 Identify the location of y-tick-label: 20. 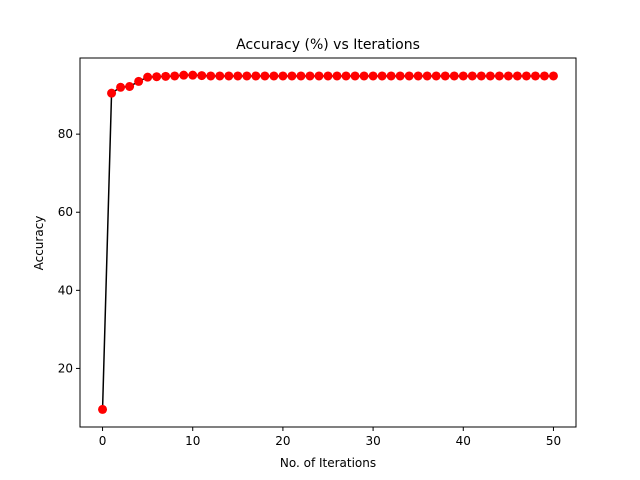
(65, 368).